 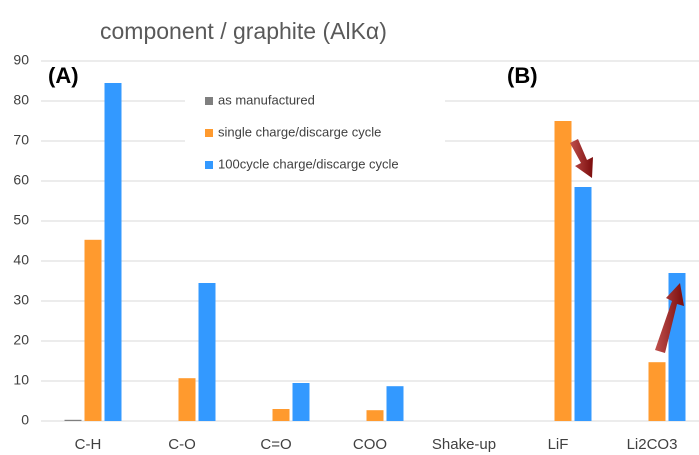 I want to click on x-tick-label: C=O, so click(x=275, y=444).